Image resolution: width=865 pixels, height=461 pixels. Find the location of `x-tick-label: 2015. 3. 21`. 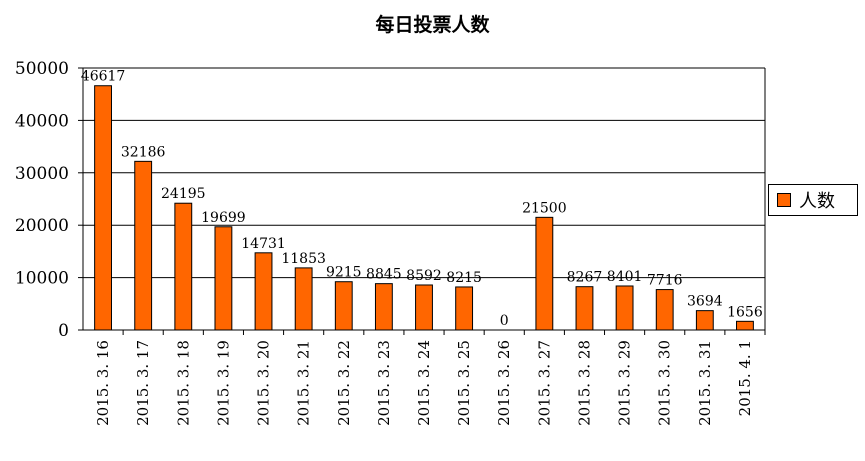

x-tick-label: 2015. 3. 21 is located at coordinates (304, 383).